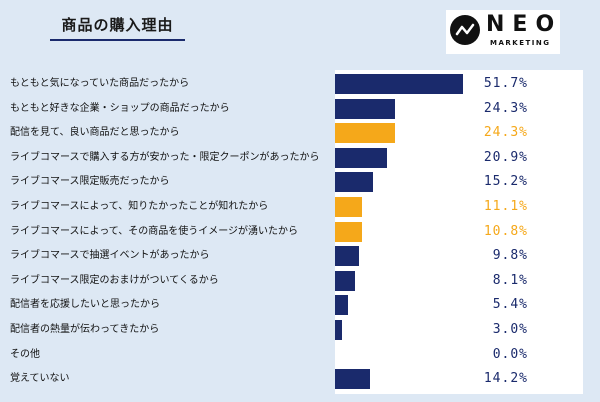 This screenshot has height=402, width=600. Describe the element at coordinates (510, 256) in the screenshot. I see `value-label: 9.8%` at that location.